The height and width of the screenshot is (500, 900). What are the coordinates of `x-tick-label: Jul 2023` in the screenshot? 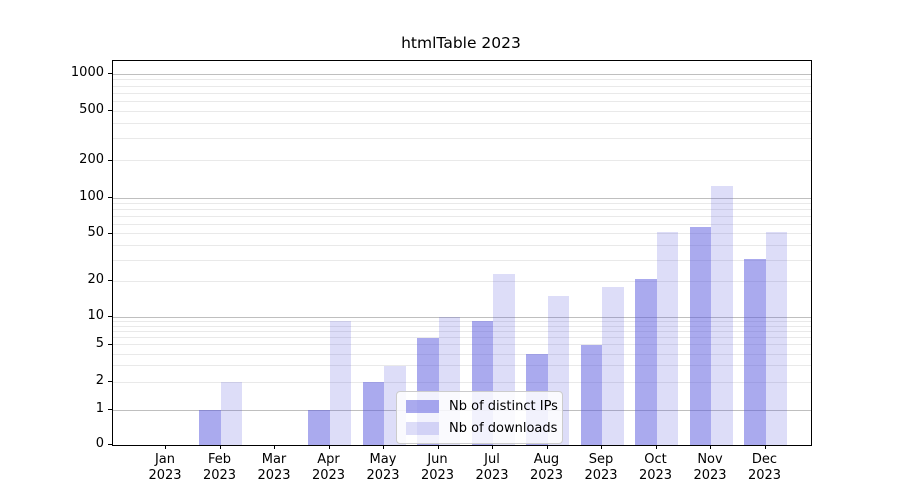 It's located at (492, 467).